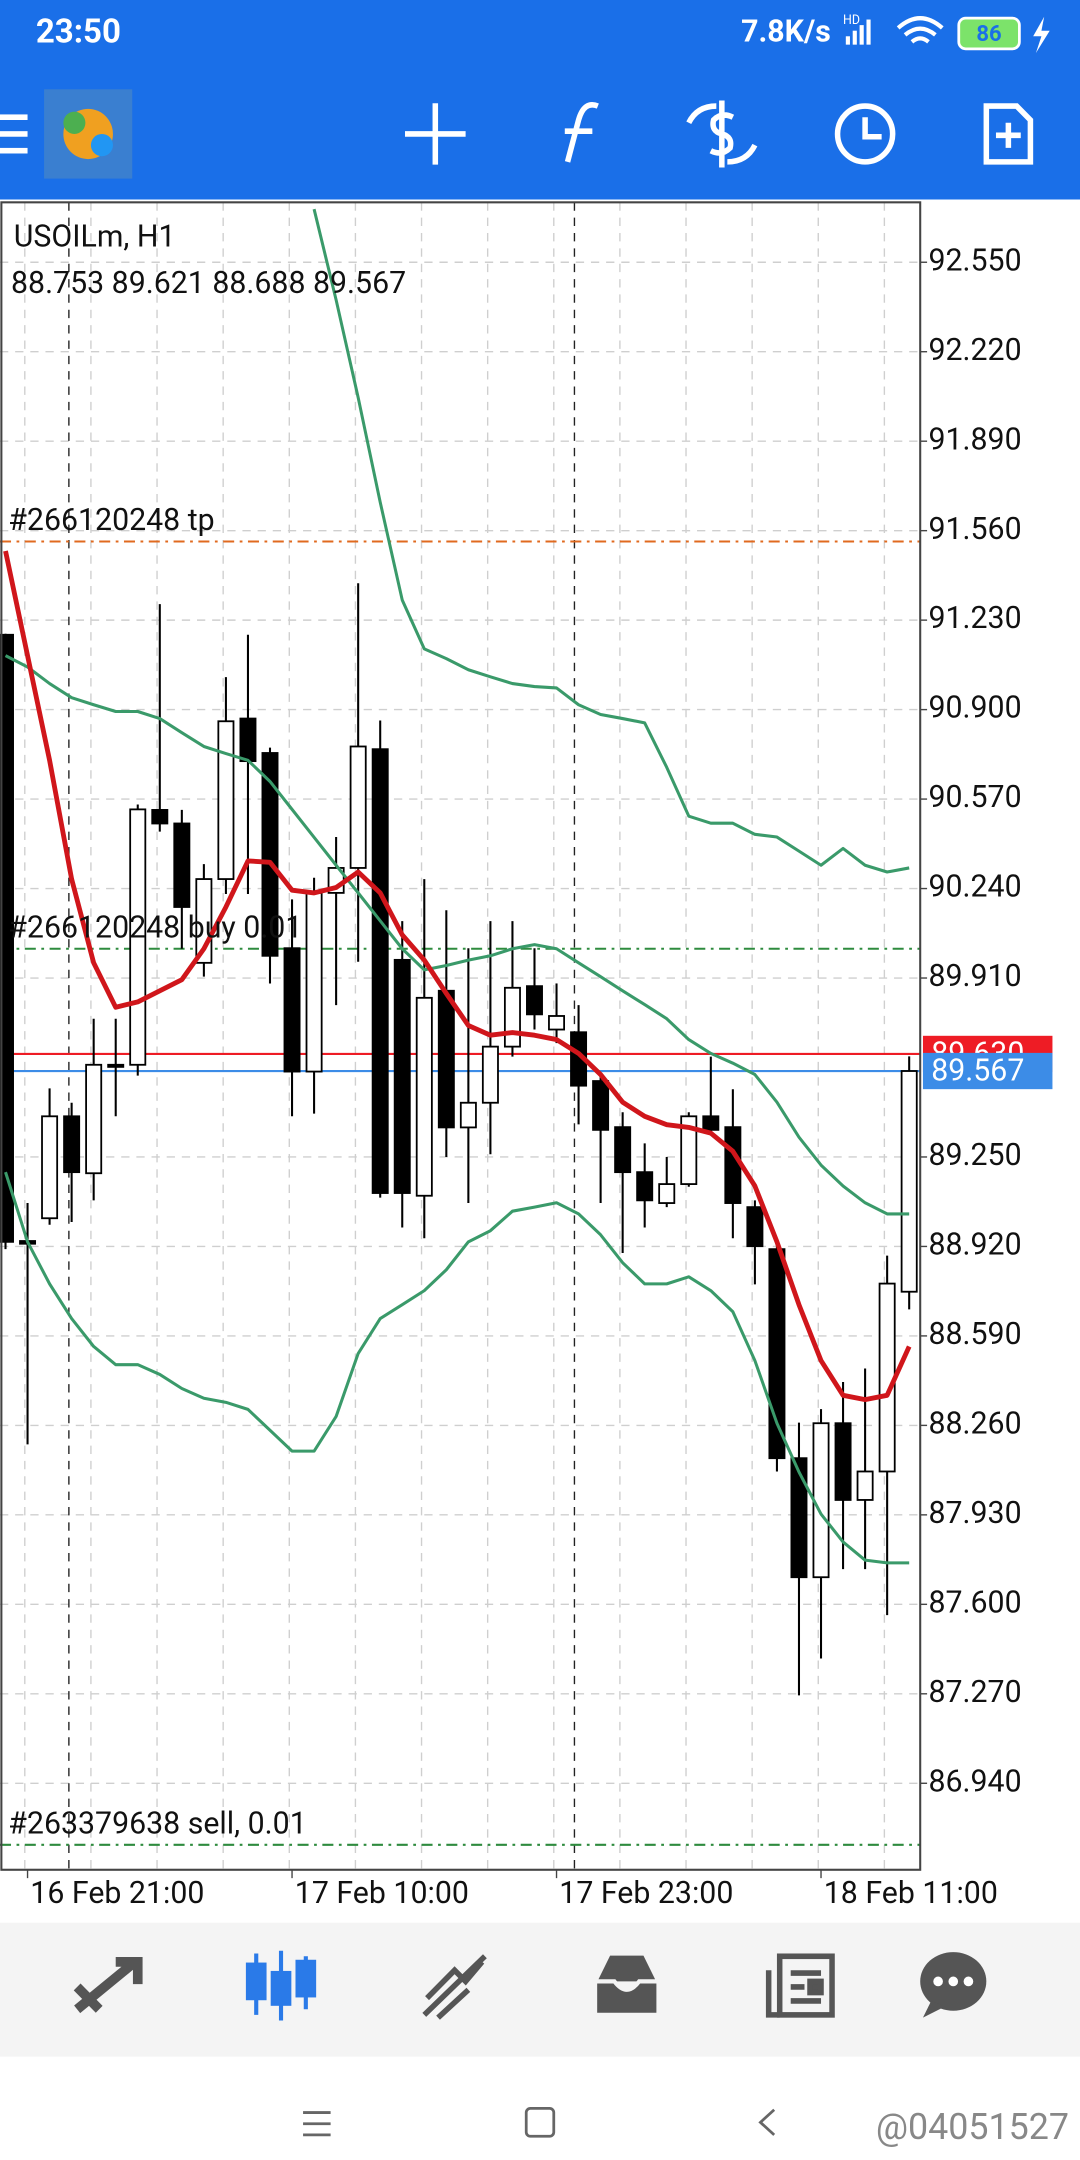 This screenshot has height=2160, width=1080. I want to click on status-time: 23:50, so click(78, 31).